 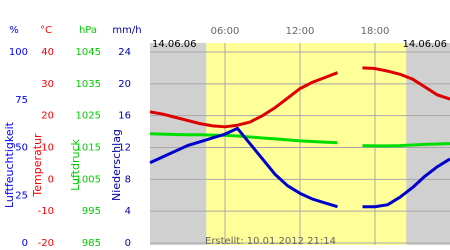 What do you see at coordinates (116, 165) in the screenshot?
I see `axis-label: Niederschlag` at bounding box center [116, 165].